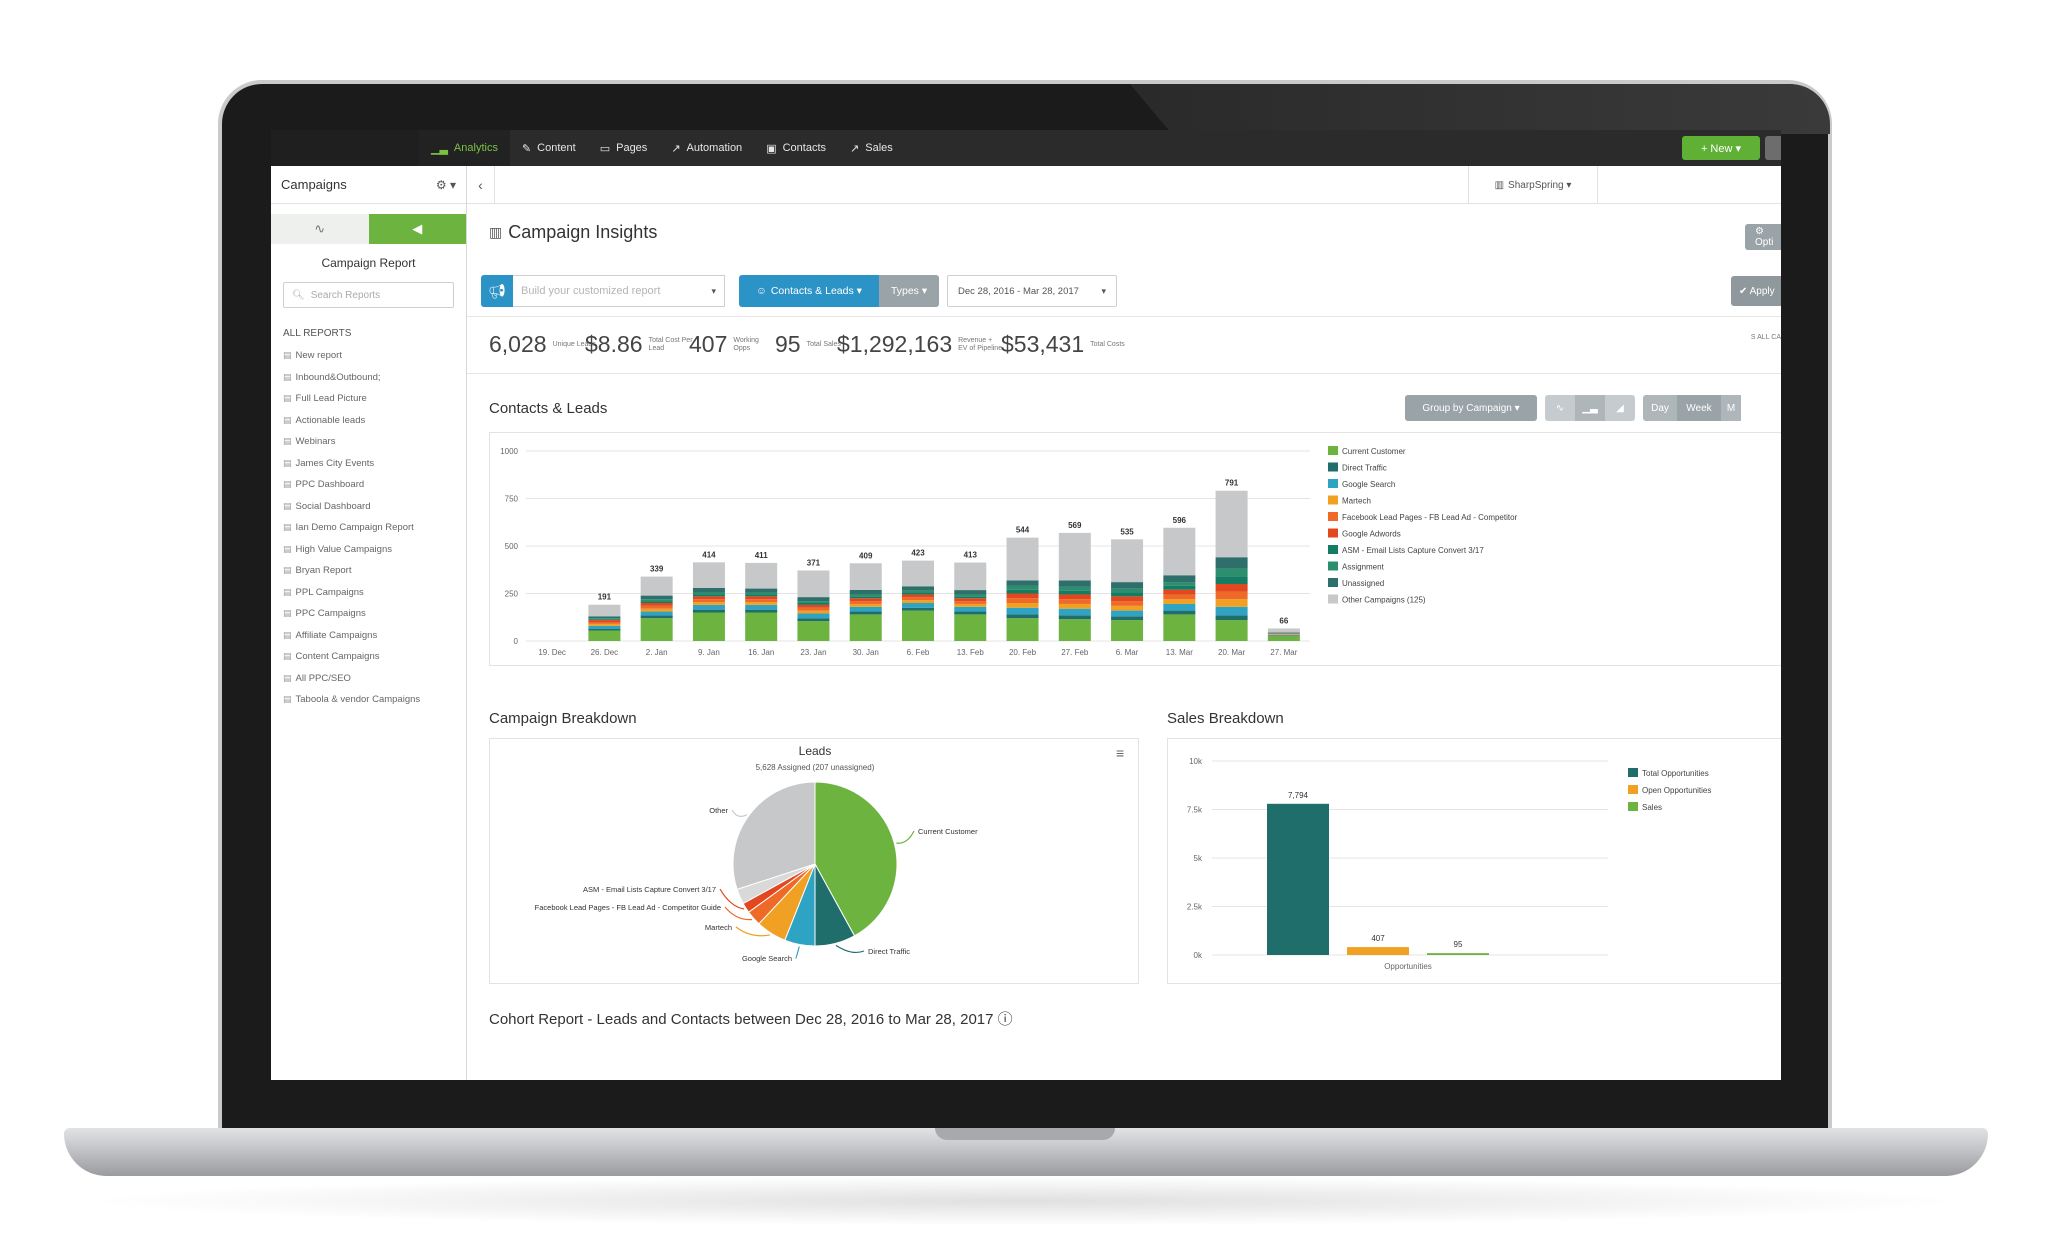  What do you see at coordinates (1371, 534) in the screenshot?
I see `legend-label: Google Adwords` at bounding box center [1371, 534].